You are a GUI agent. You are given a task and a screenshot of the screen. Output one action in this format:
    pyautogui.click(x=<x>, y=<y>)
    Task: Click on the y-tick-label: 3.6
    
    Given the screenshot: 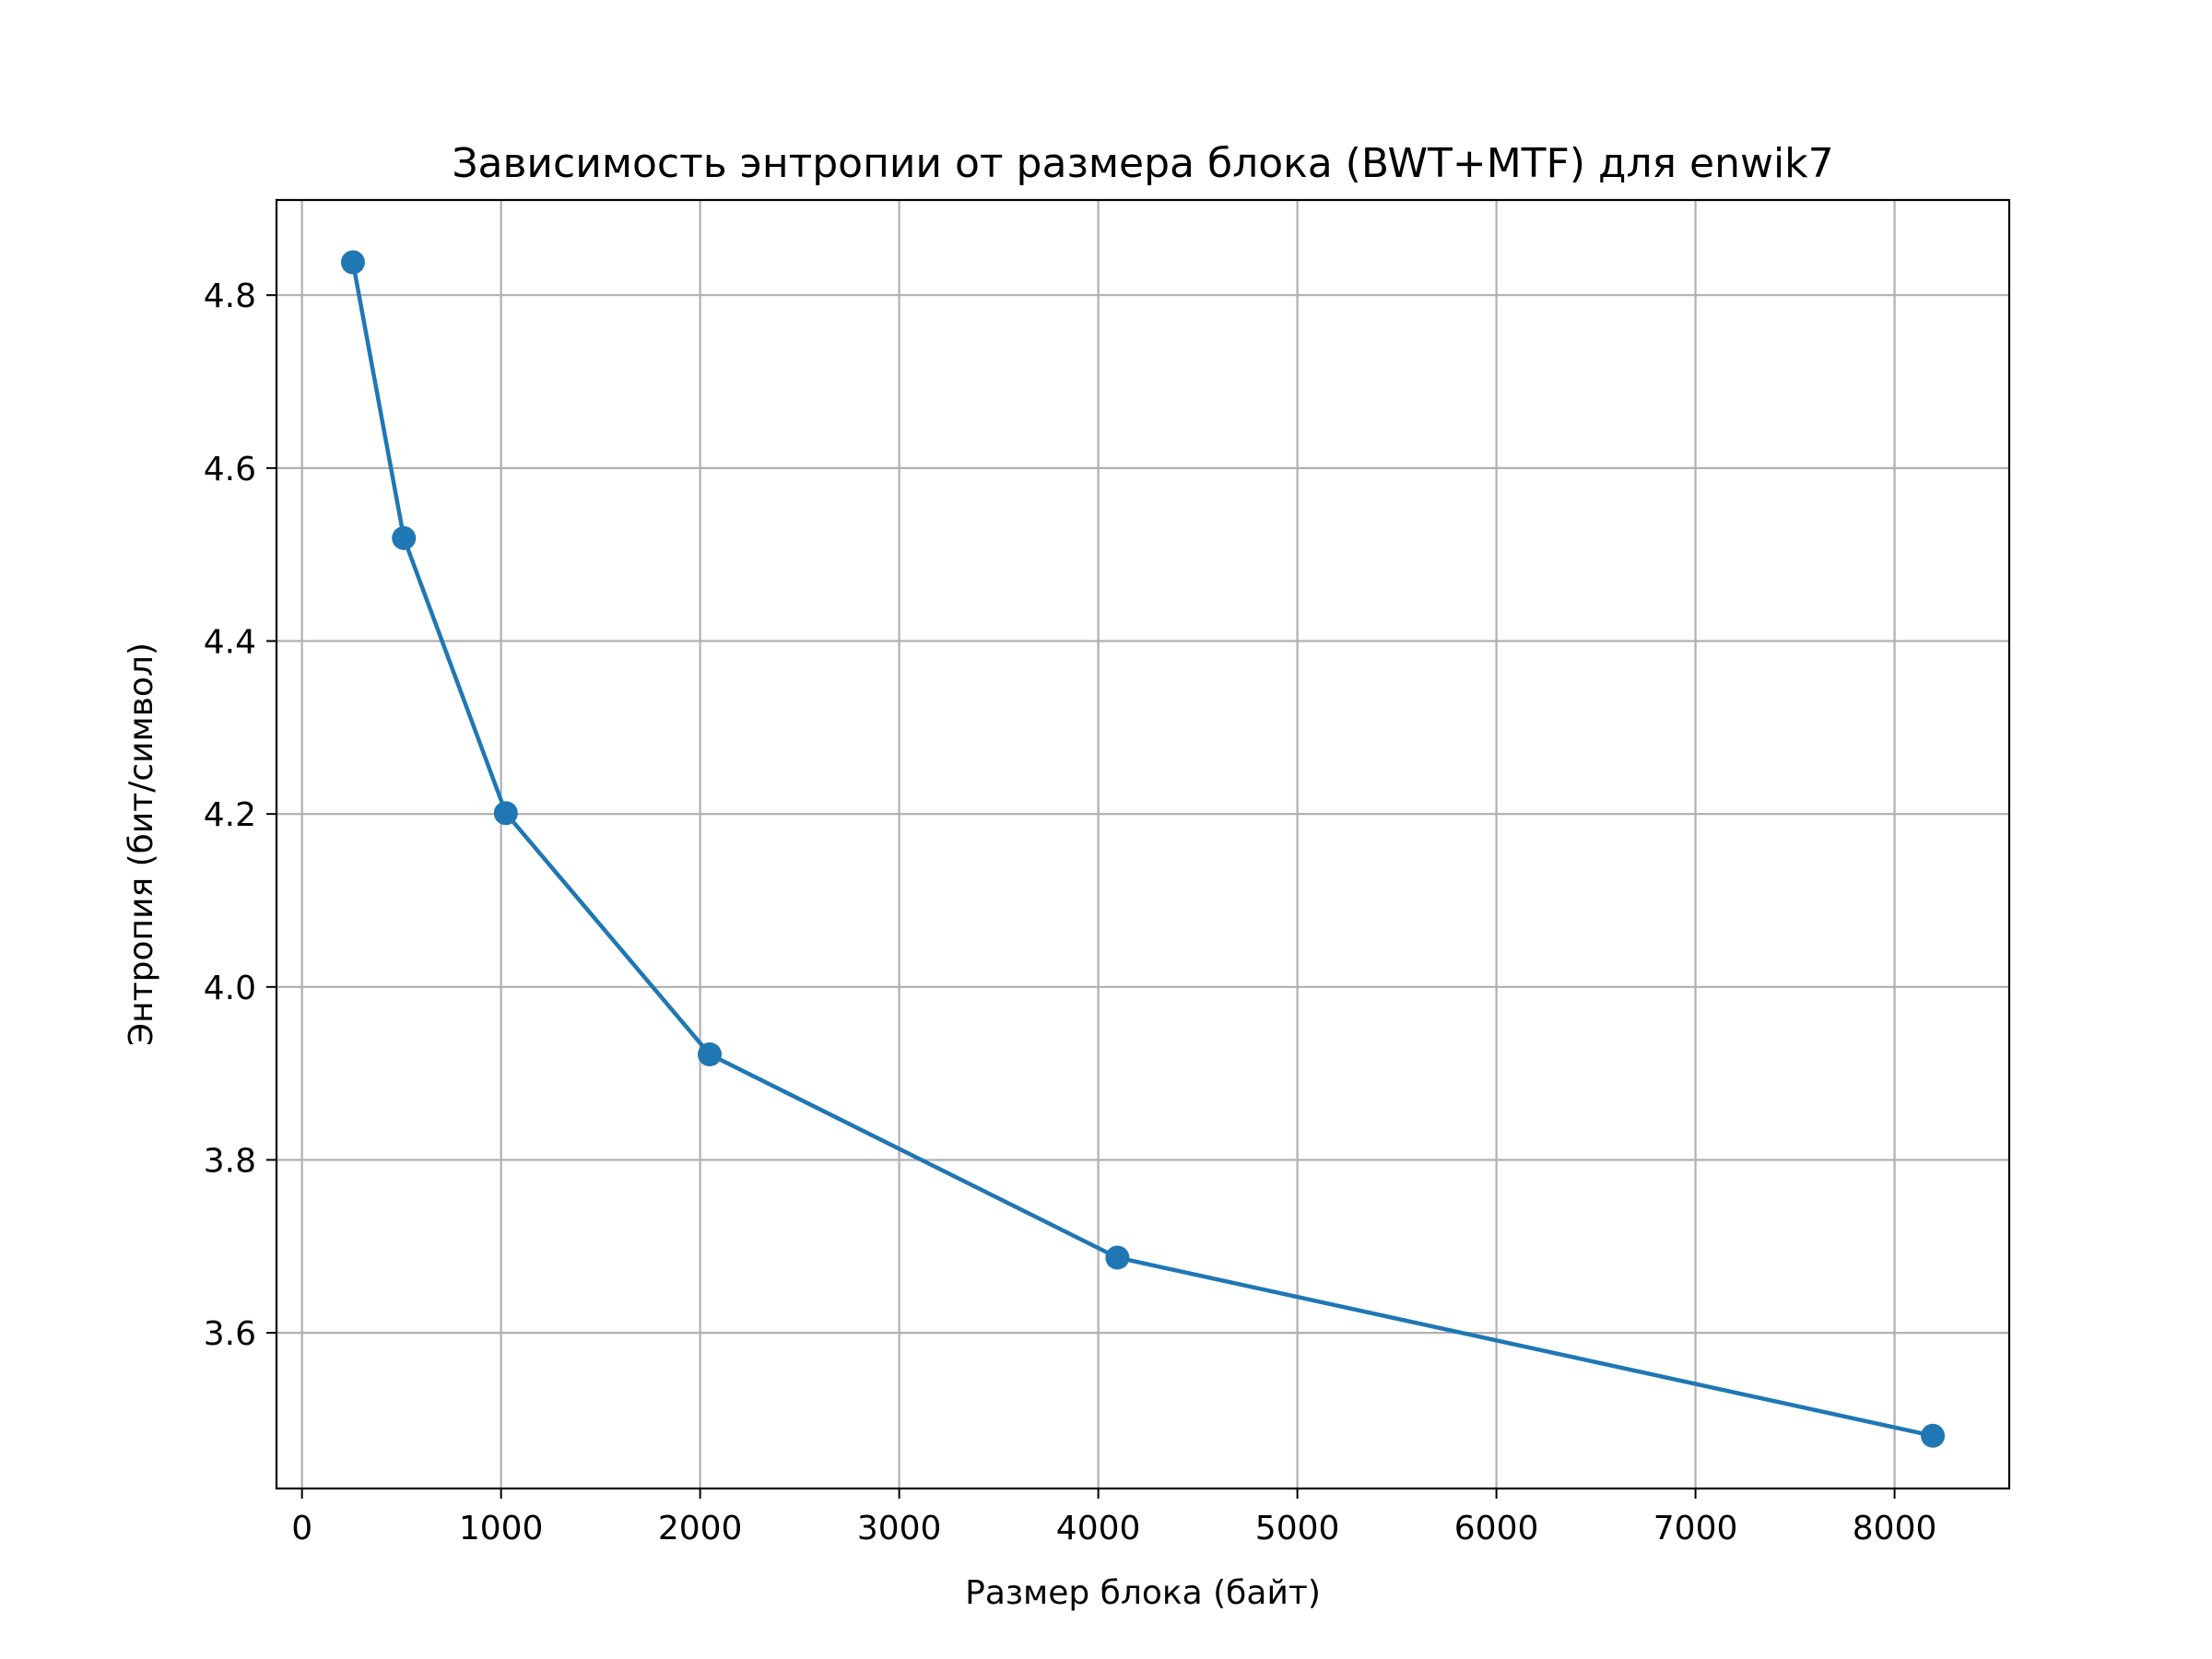 What is the action you would take?
    pyautogui.click(x=230, y=1334)
    